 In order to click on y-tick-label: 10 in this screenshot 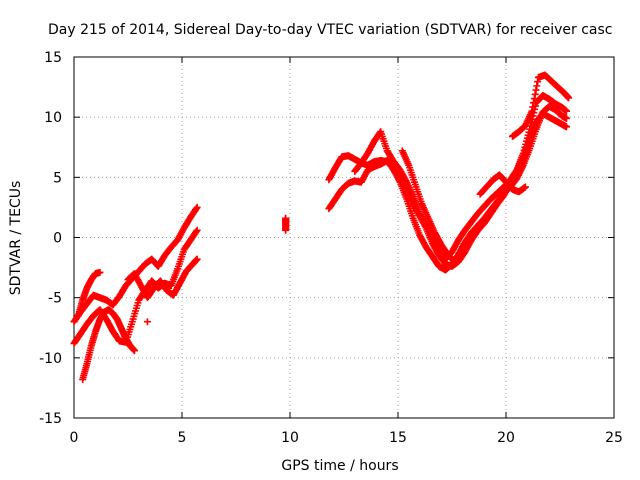, I will do `click(53, 118)`.